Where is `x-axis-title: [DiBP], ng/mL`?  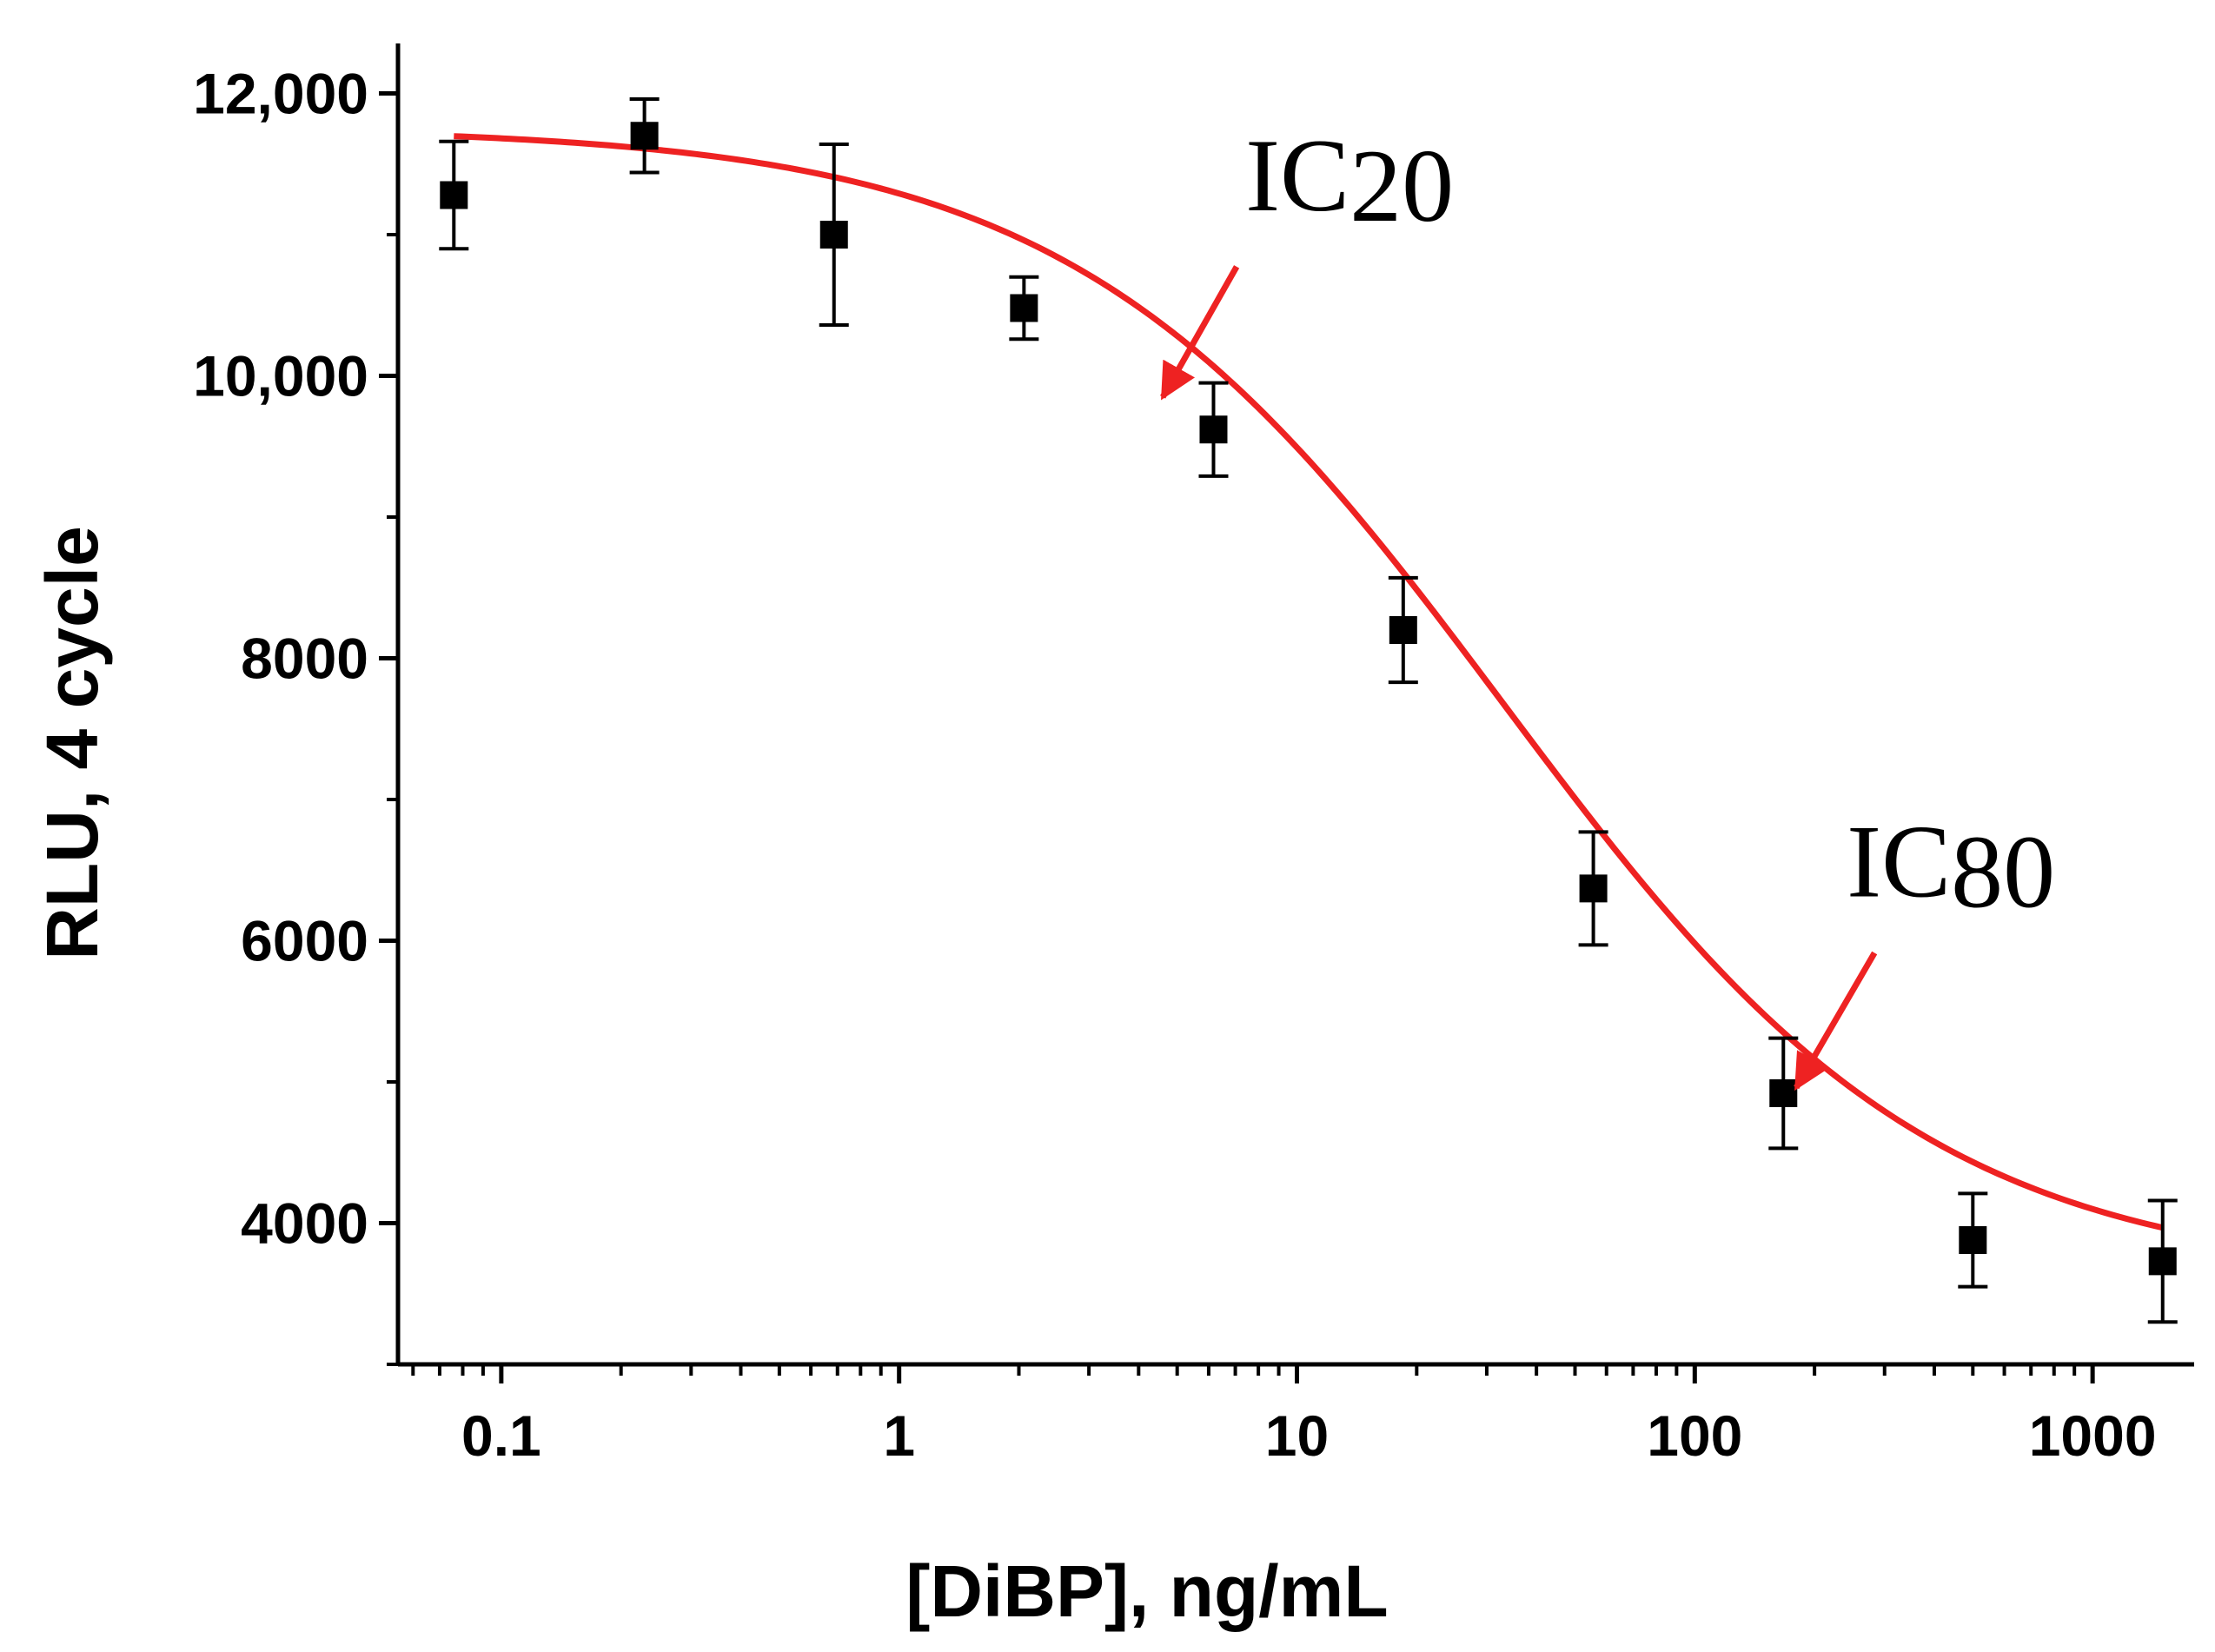 x-axis-title: [DiBP], ng/mL is located at coordinates (1146, 1591).